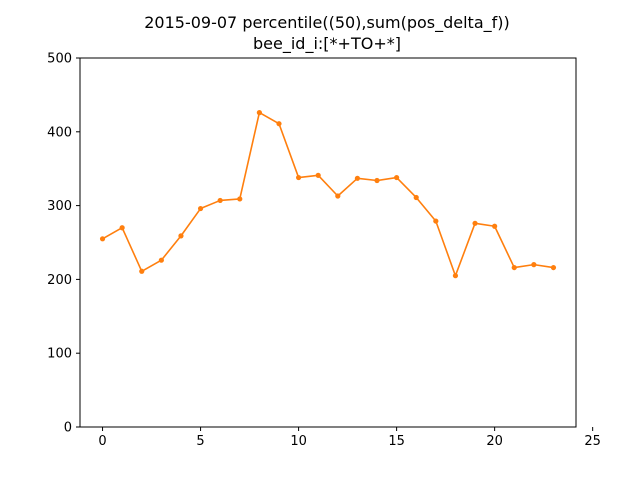 The height and width of the screenshot is (480, 640). What do you see at coordinates (494, 441) in the screenshot?
I see `x-tick-label-4: 20` at bounding box center [494, 441].